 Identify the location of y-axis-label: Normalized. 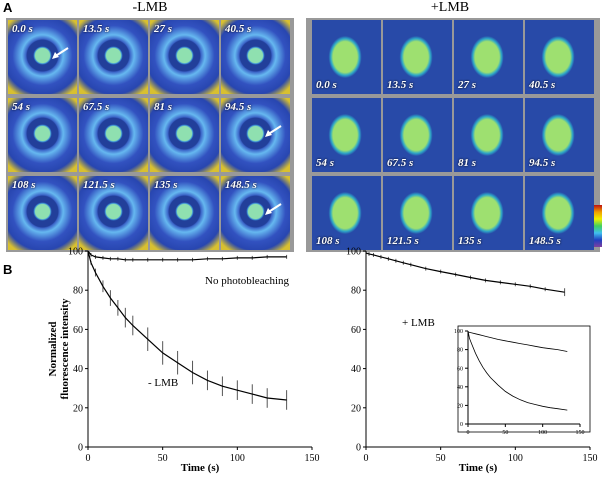
(53, 349).